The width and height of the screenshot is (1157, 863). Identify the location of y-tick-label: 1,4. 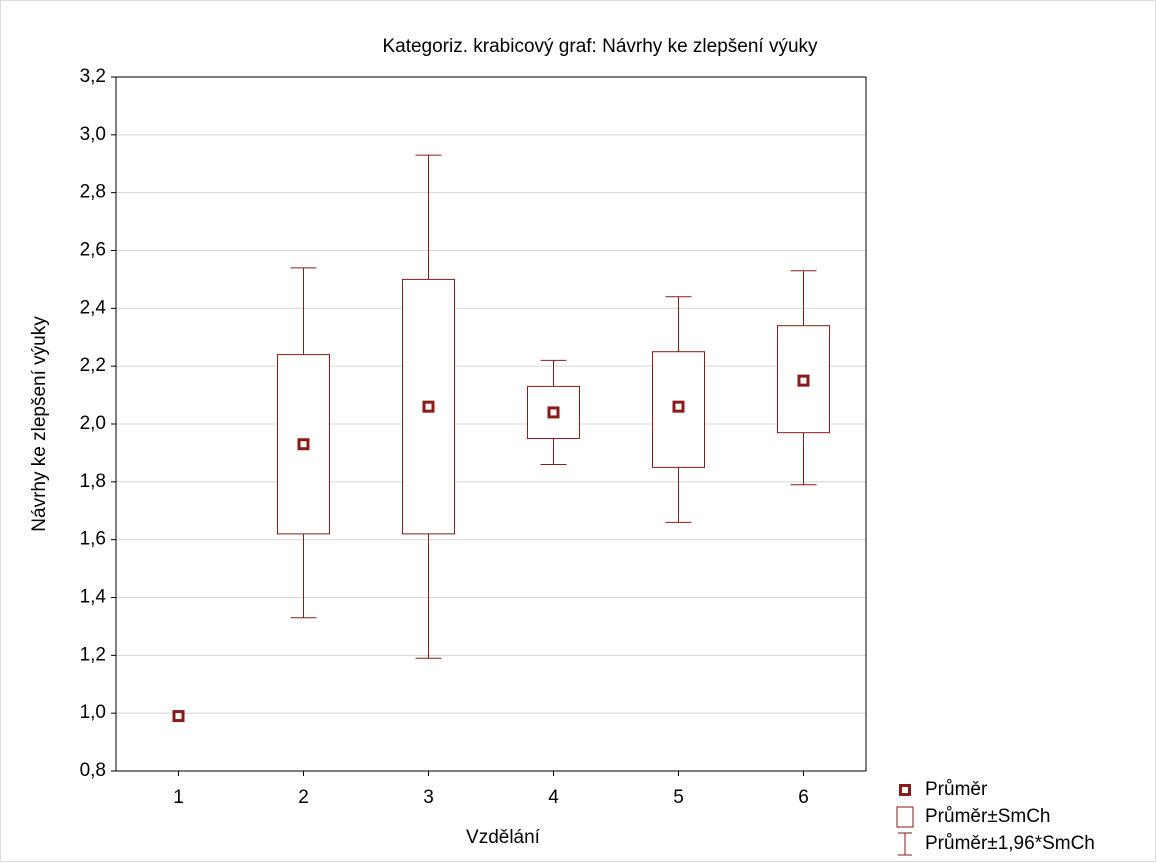
(93, 597).